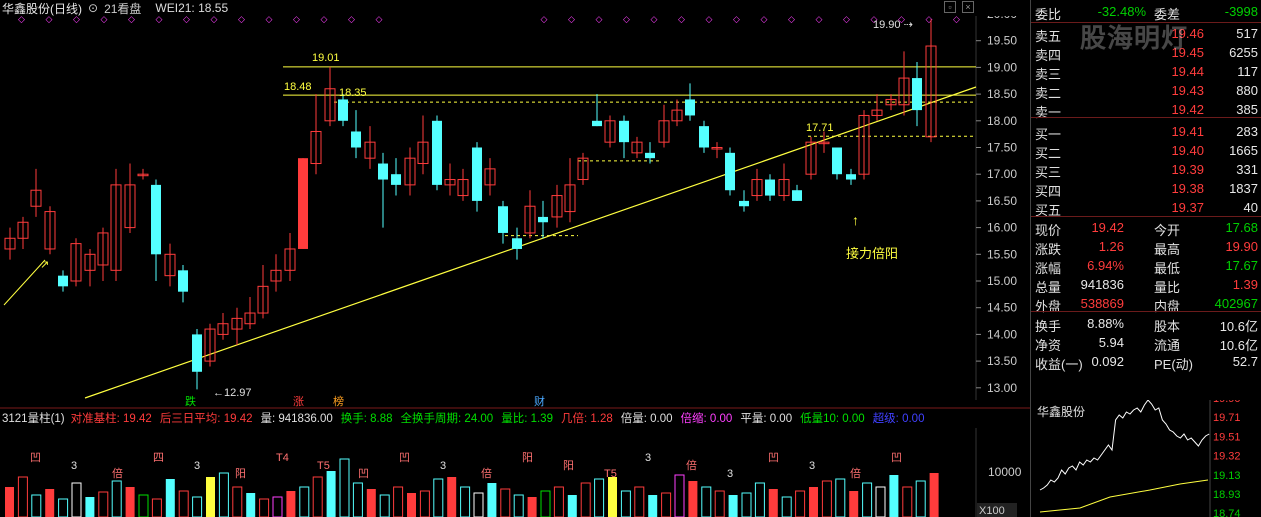  I want to click on indicator-value: 几倍: 1.28, so click(586, 419).